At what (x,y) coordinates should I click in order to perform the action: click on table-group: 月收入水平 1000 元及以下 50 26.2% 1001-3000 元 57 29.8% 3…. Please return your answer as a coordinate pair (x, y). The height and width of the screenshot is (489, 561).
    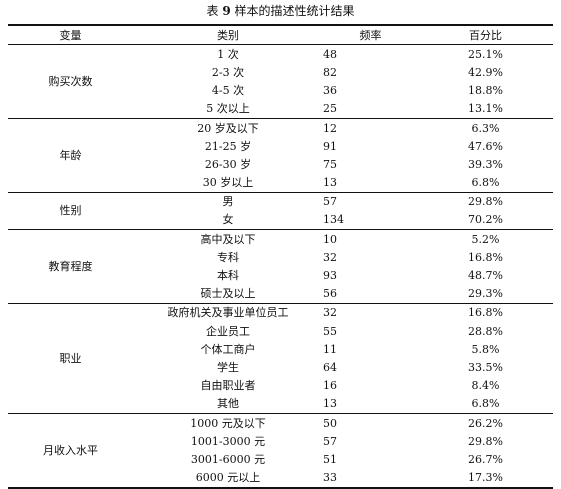
    Looking at the image, I should click on (280, 450).